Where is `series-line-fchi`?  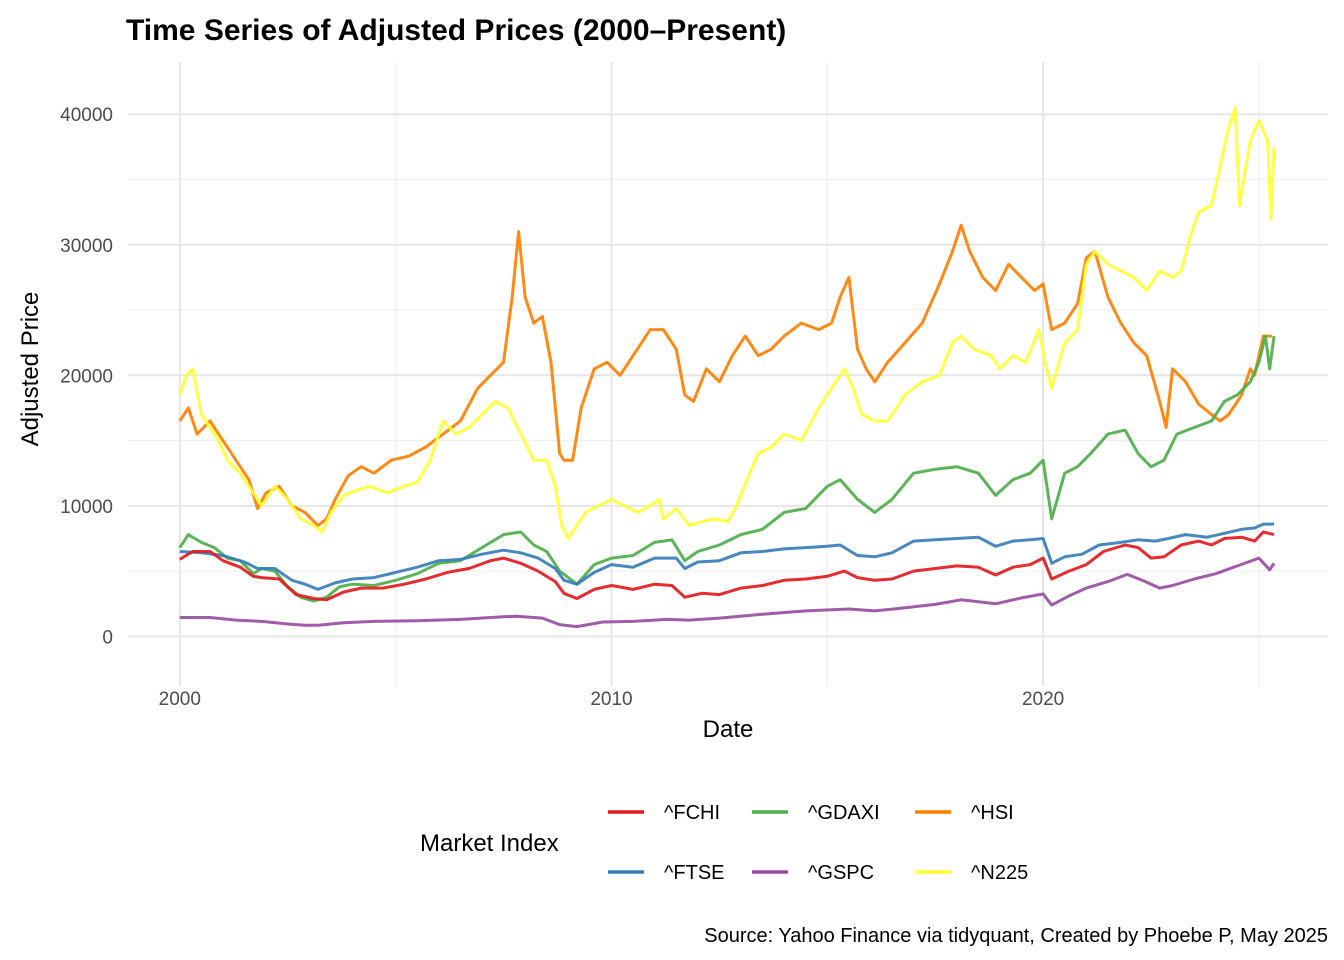
series-line-fchi is located at coordinates (727, 566).